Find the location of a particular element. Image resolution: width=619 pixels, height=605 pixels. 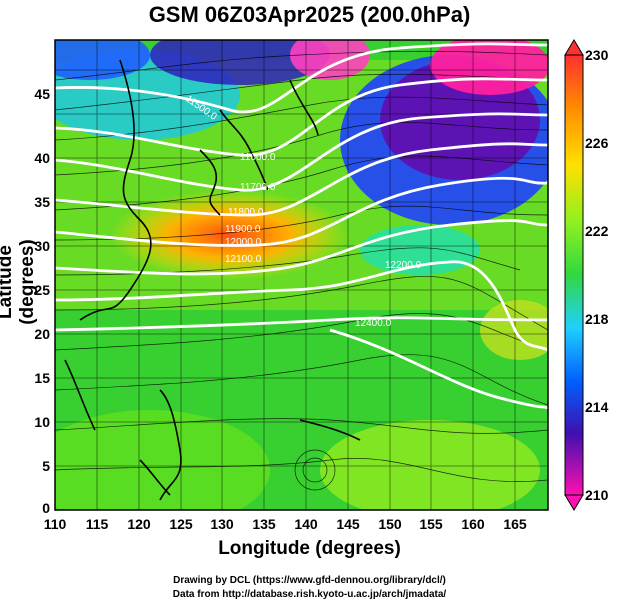

x-tick: 125 is located at coordinates (181, 524).